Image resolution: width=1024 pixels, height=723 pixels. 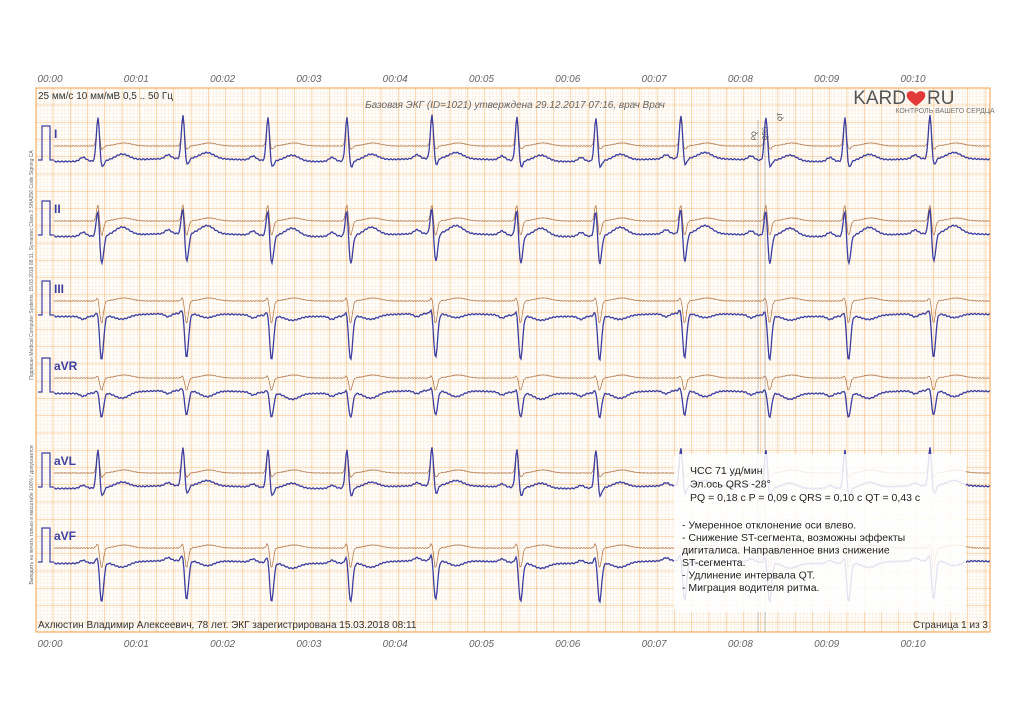 What do you see at coordinates (945, 111) in the screenshot?
I see `tagline: КОНТРОЛЬ ВАШЕГО СЕРДЦА` at bounding box center [945, 111].